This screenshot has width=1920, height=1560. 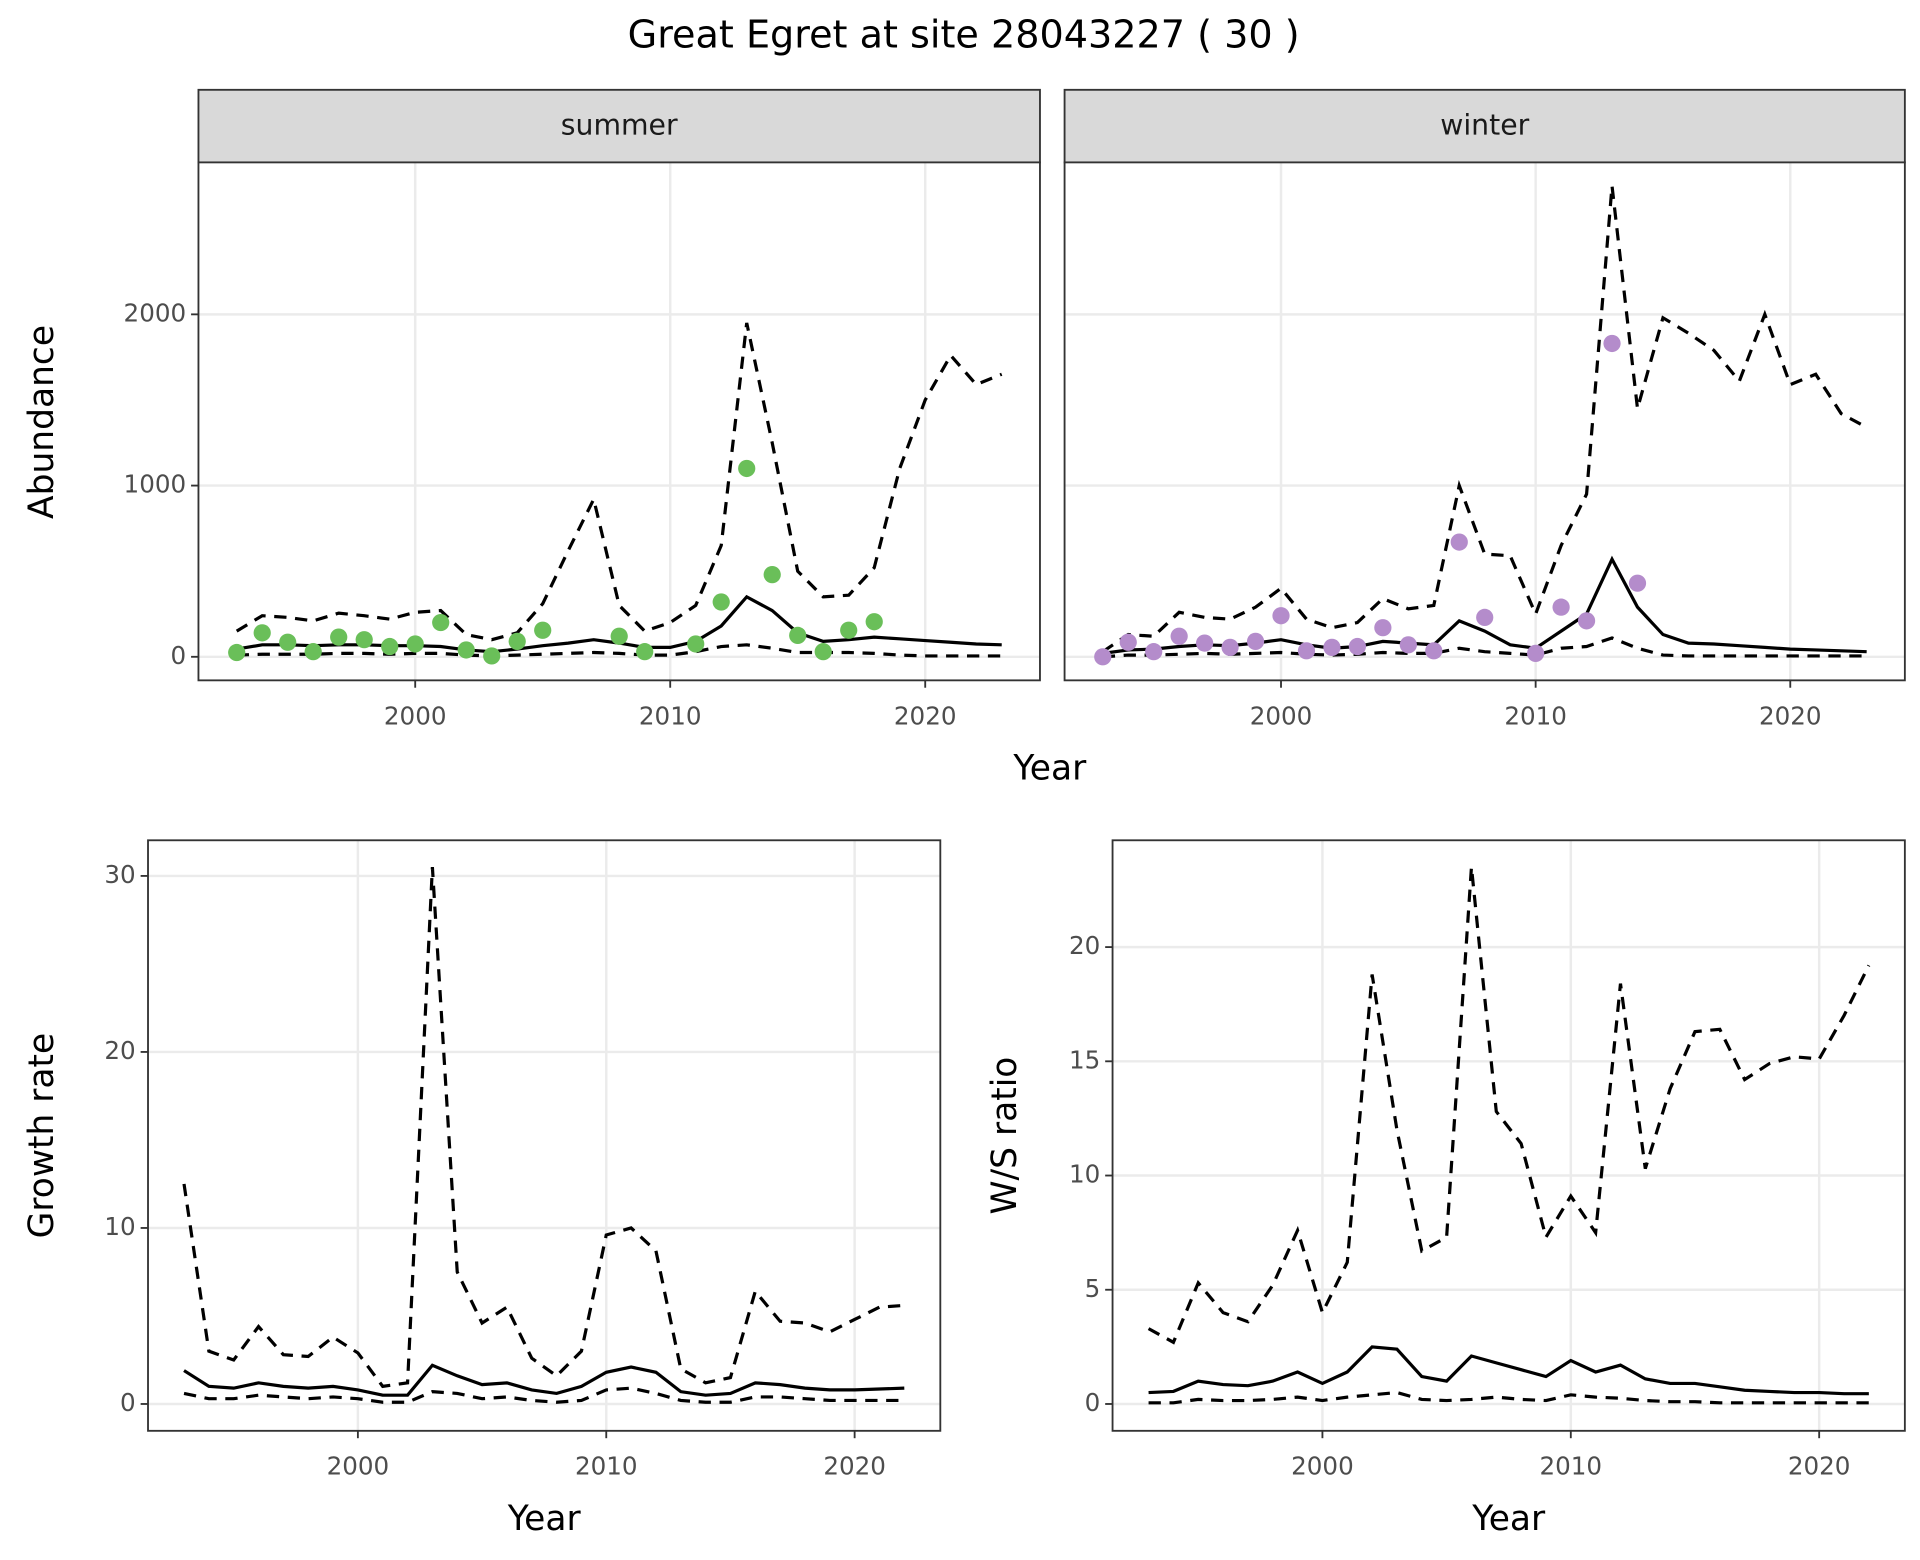 What do you see at coordinates (964, 34) in the screenshot?
I see `figure-title: Great Egret at site 28043227 ( 30 )` at bounding box center [964, 34].